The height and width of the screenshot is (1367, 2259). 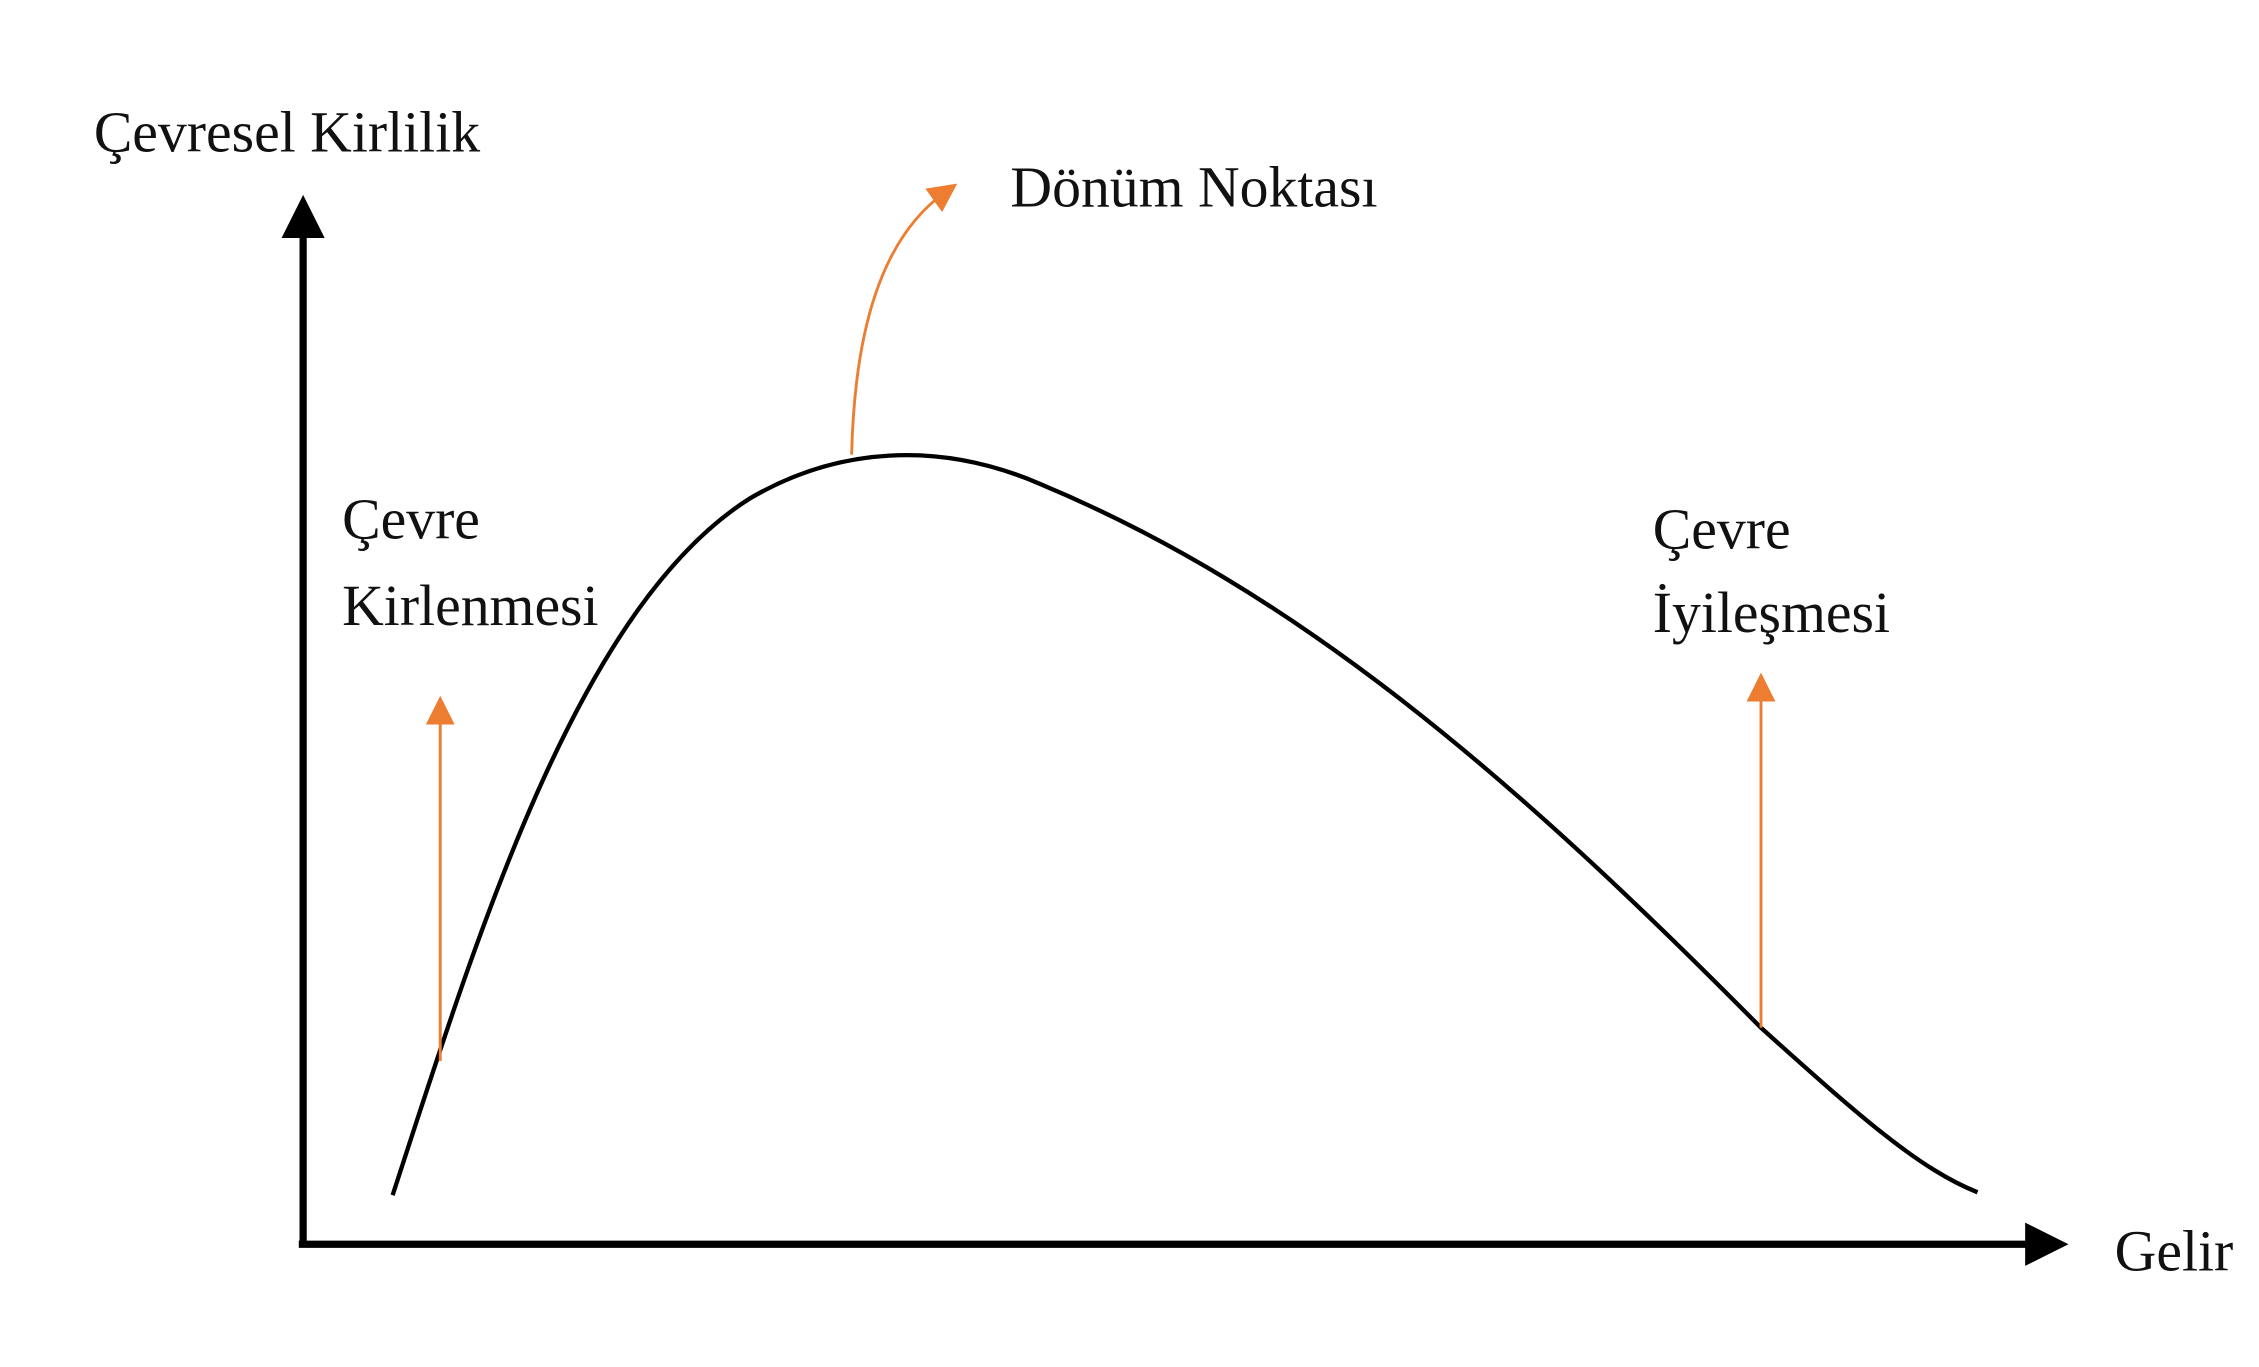 What do you see at coordinates (2174, 1251) in the screenshot?
I see `x-axis-label: Gelir` at bounding box center [2174, 1251].